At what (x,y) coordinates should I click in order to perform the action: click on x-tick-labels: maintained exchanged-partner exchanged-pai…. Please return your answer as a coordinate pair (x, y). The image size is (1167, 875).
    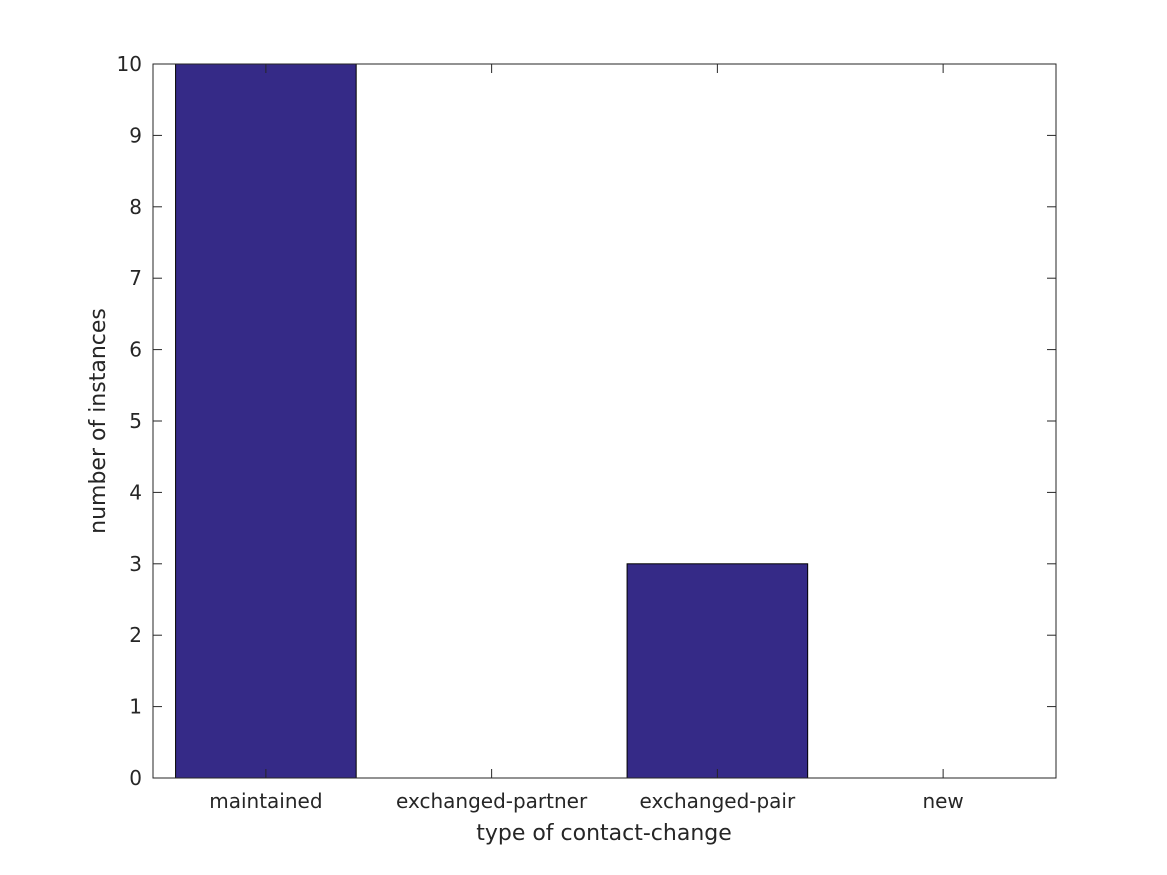
    Looking at the image, I should click on (586, 801).